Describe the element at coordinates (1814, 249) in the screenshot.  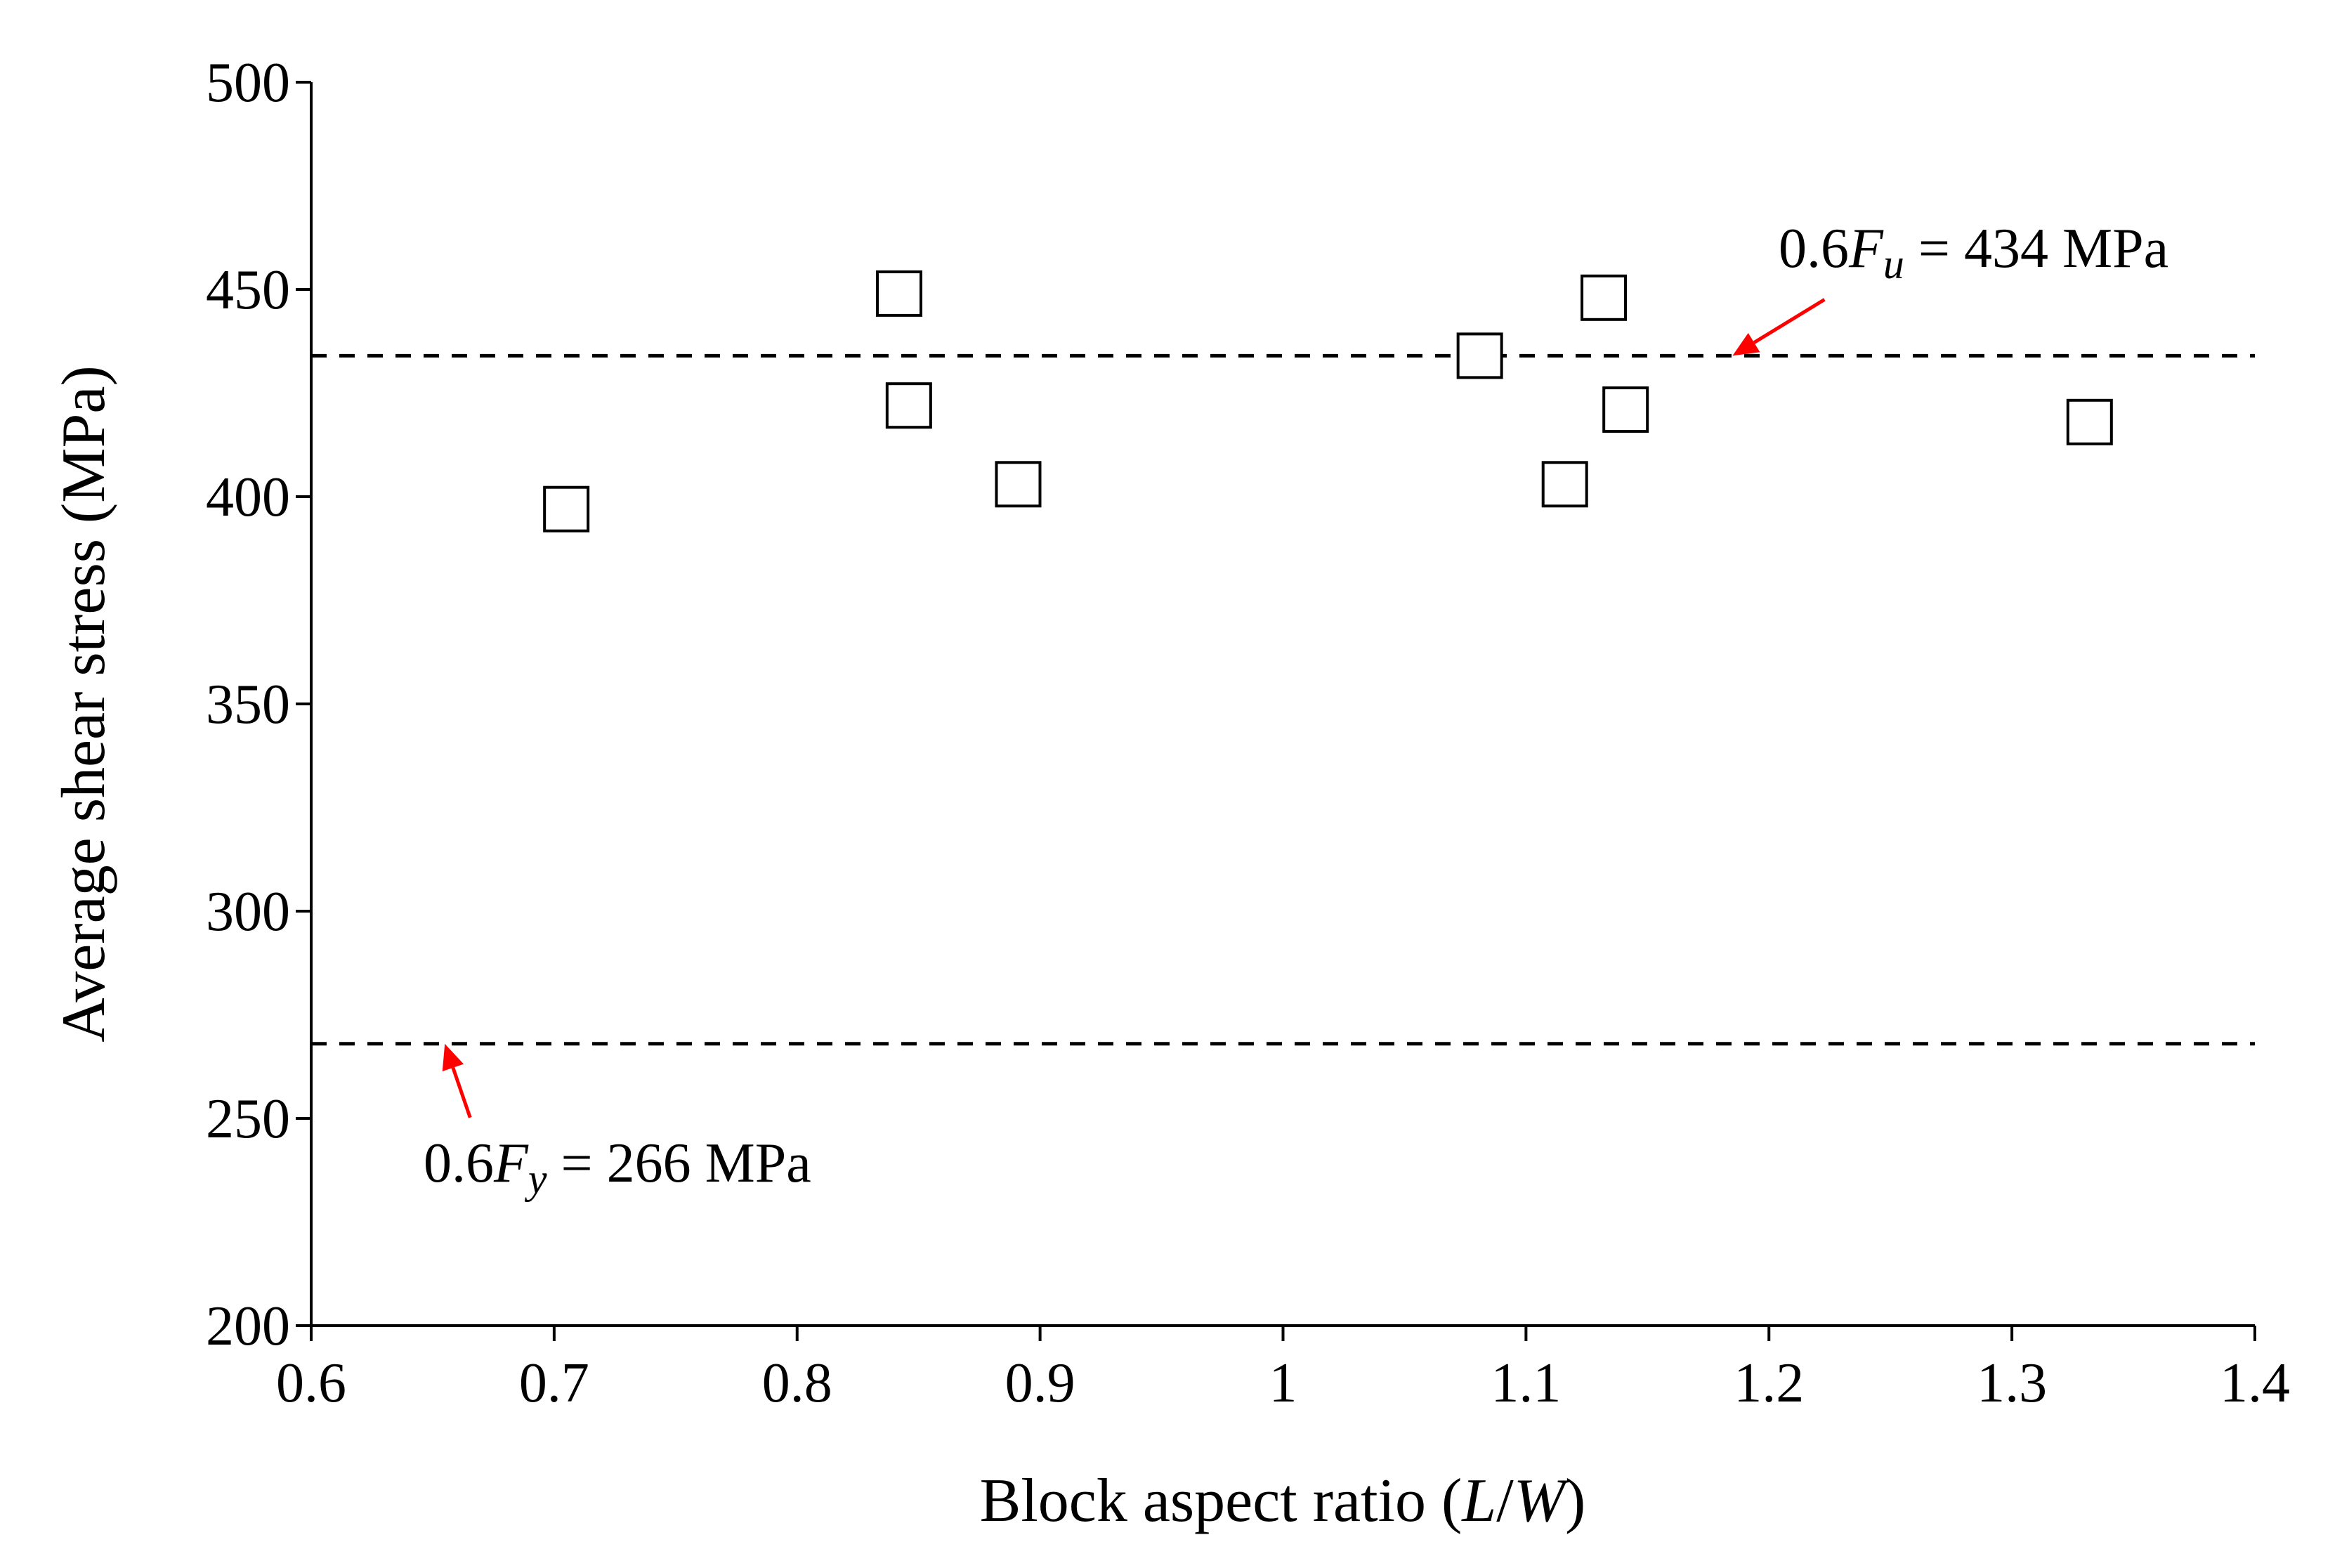
I see `annotation-fu-coef: 0.6` at that location.